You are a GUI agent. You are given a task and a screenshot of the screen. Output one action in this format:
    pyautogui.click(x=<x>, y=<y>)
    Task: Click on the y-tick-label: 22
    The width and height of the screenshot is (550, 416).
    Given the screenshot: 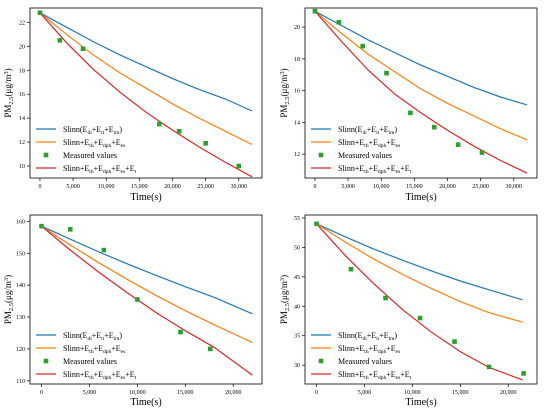 What is the action you would take?
    pyautogui.click(x=22, y=23)
    